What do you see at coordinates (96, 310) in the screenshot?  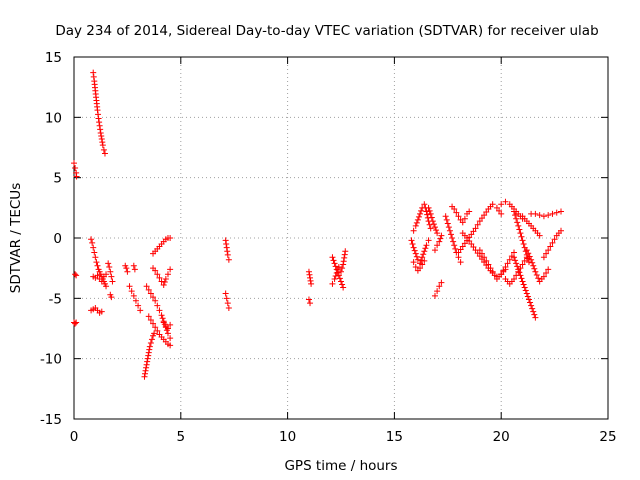 I see `series-sat-f` at bounding box center [96, 310].